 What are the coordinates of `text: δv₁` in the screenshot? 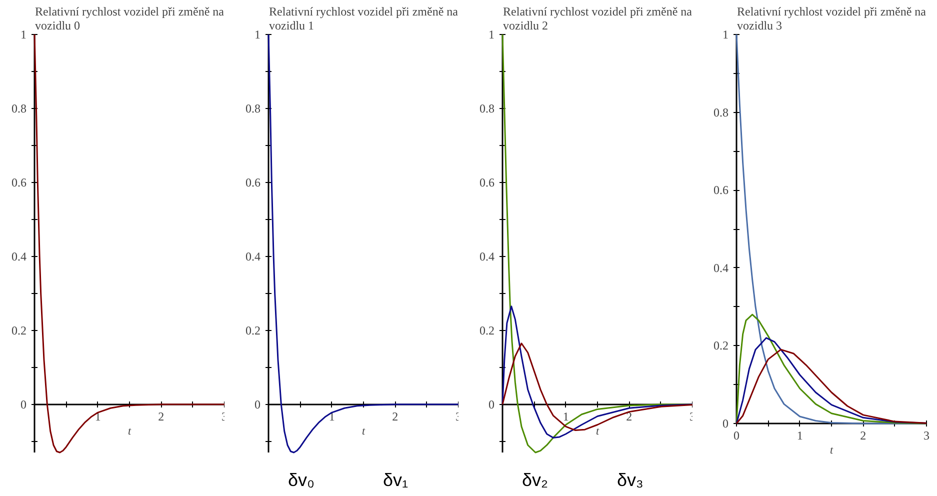 It's located at (395, 480).